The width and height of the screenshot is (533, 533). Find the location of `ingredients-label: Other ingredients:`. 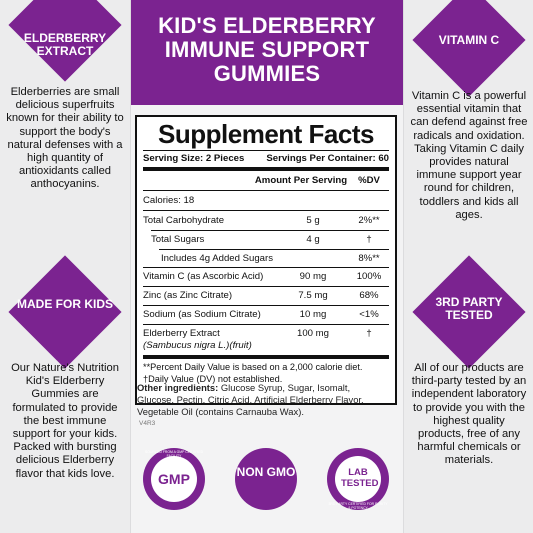

ingredients-label: Other ingredients: is located at coordinates (178, 387).